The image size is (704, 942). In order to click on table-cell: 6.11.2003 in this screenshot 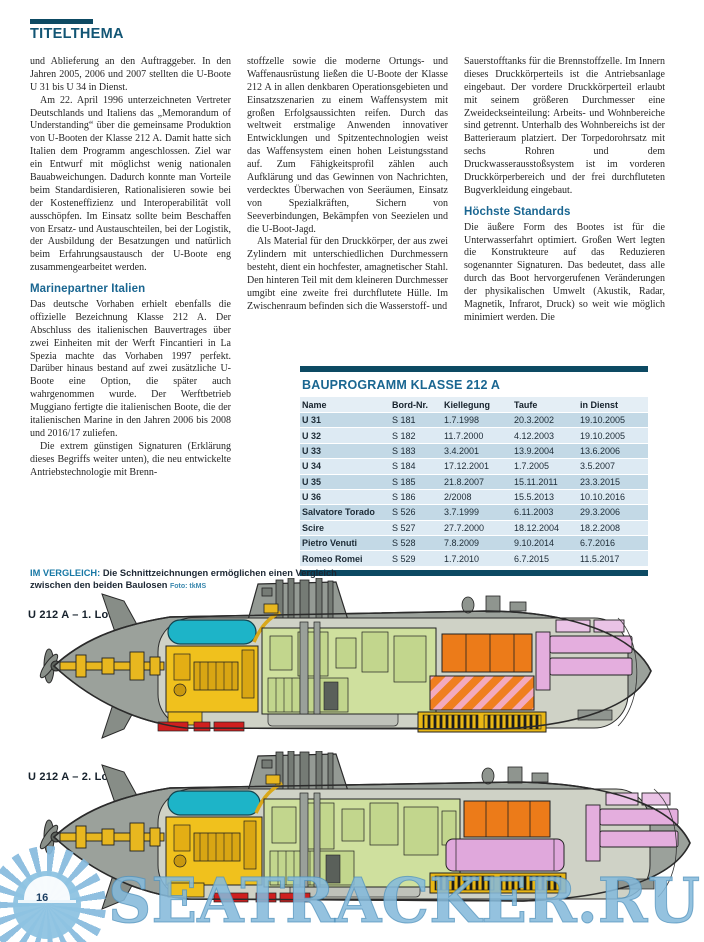, I will do `click(545, 512)`.